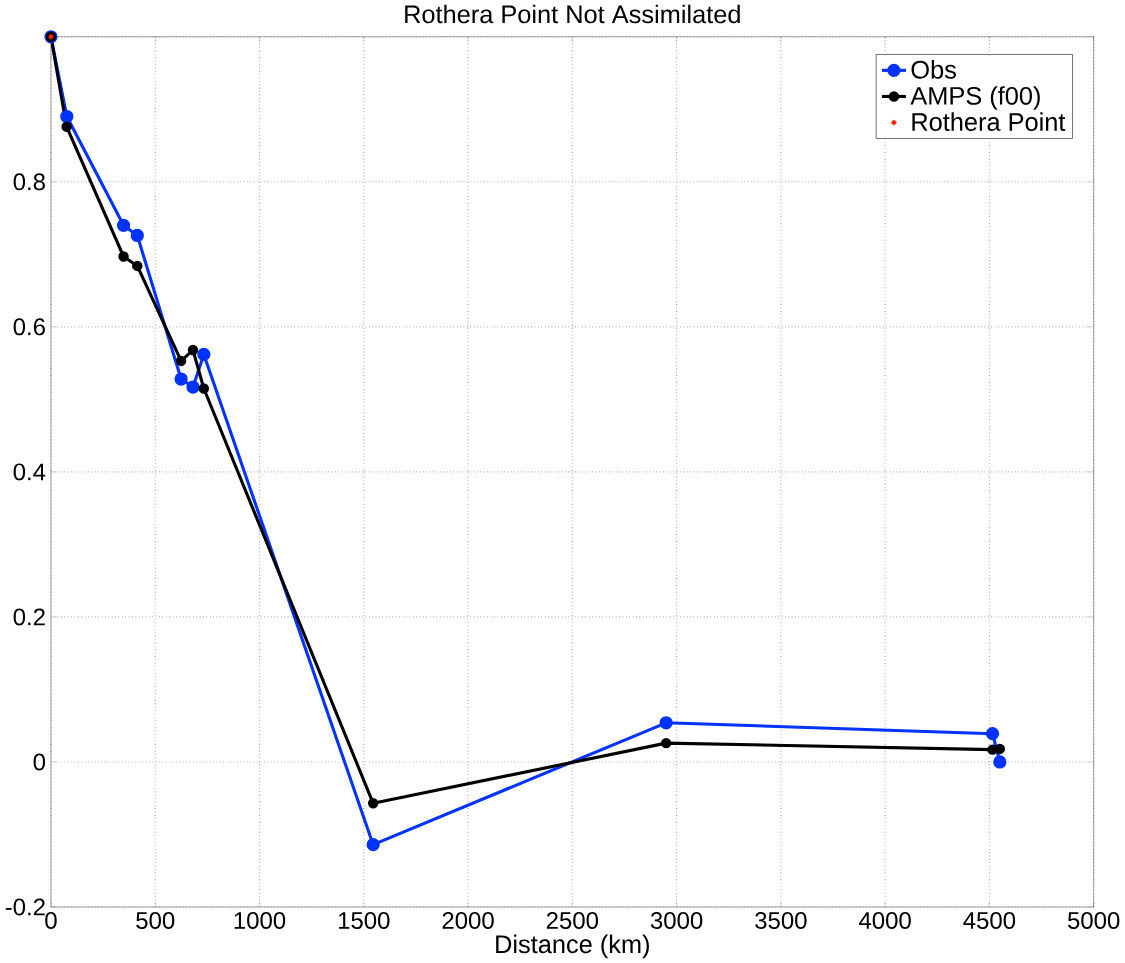  Describe the element at coordinates (975, 98) in the screenshot. I see `legend-label: AMPS (f00)` at that location.